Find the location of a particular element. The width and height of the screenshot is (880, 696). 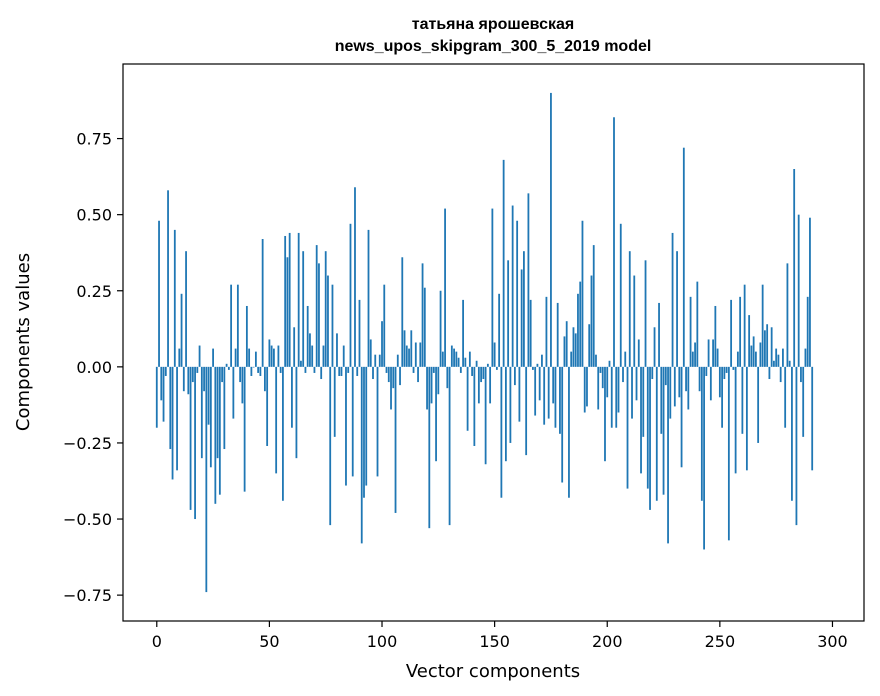

y-axis-ticks: −0.75 −0.50 −0.25 0.00 0.25 0.50 0.75 is located at coordinates (93, 367).